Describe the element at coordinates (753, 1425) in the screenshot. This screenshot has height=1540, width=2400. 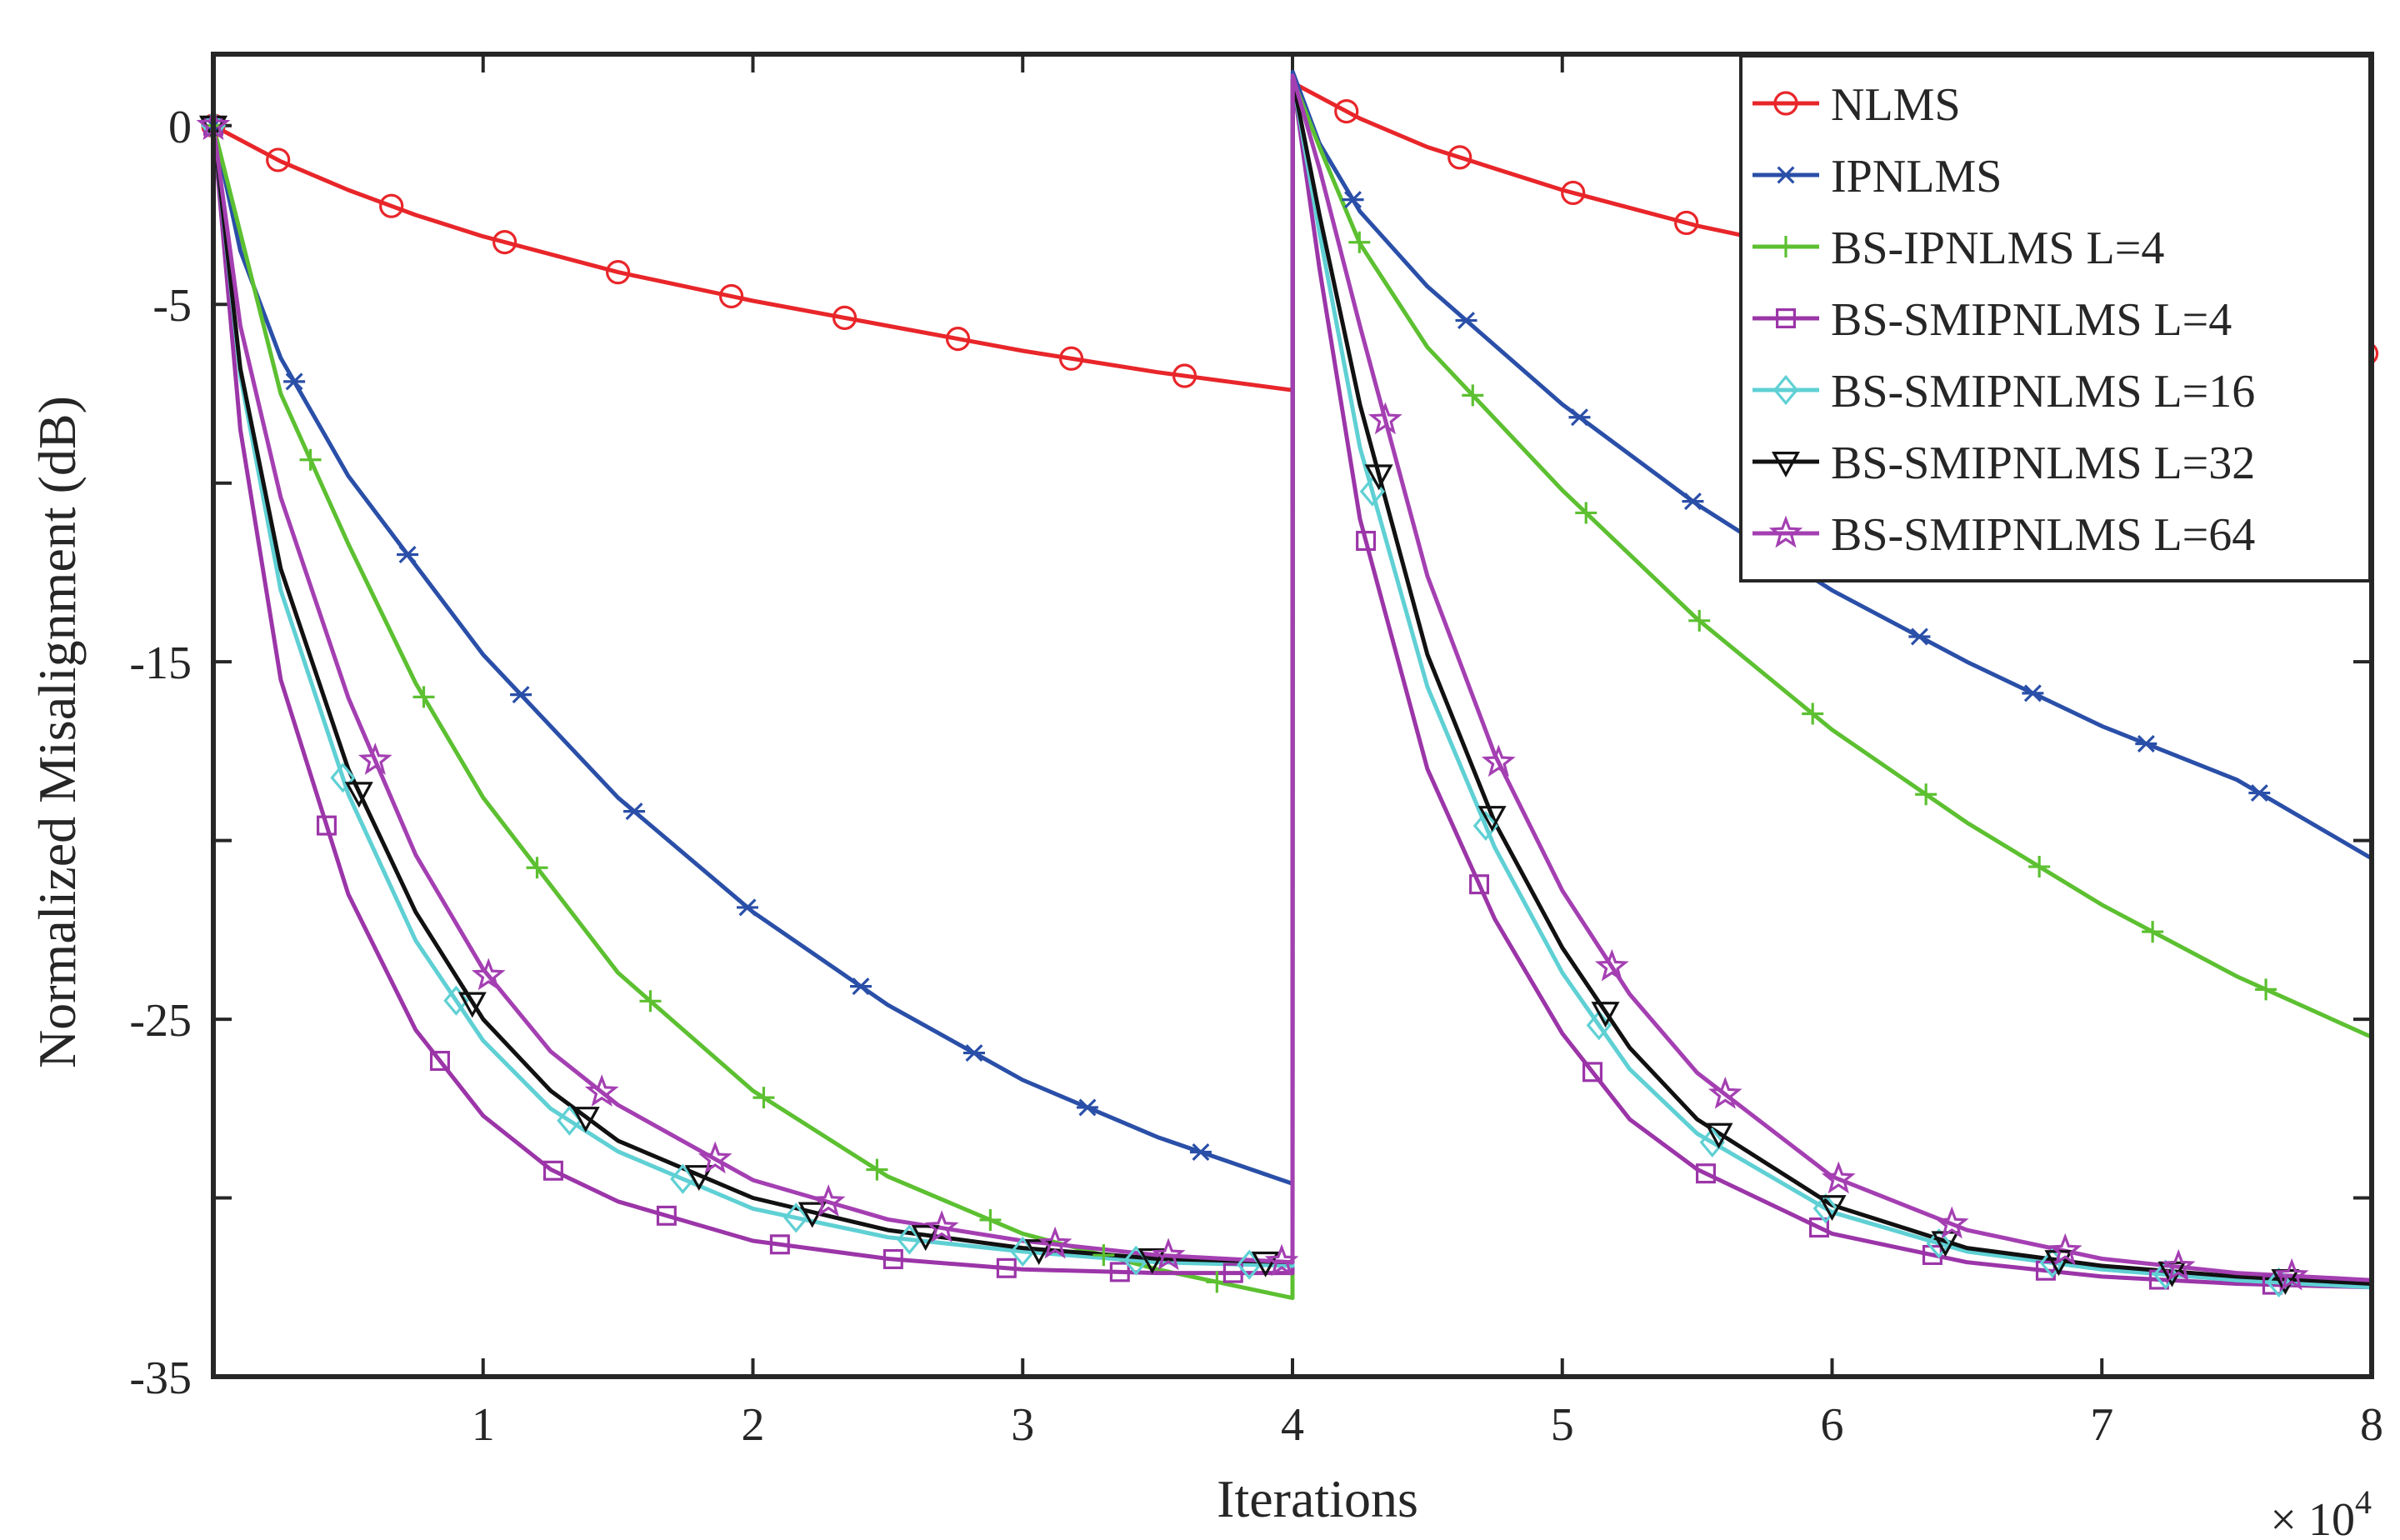
I see `x-tick-label: 2` at that location.